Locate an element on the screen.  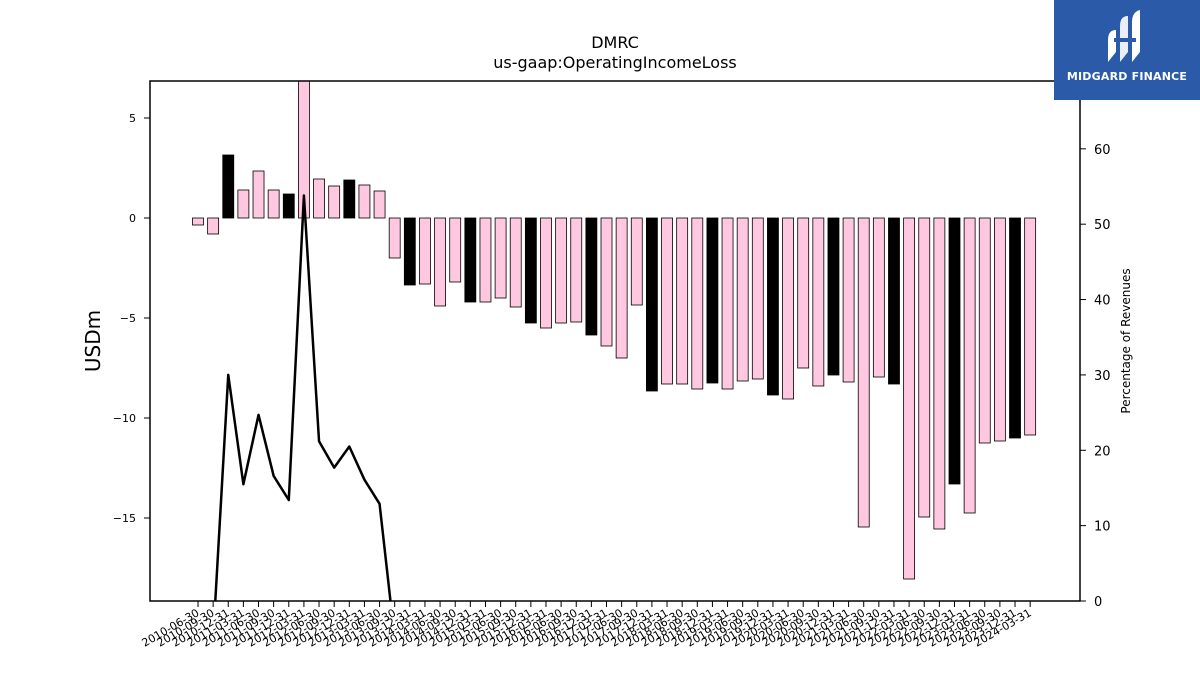
y2-tick-label: 50 is located at coordinates (1102, 225).